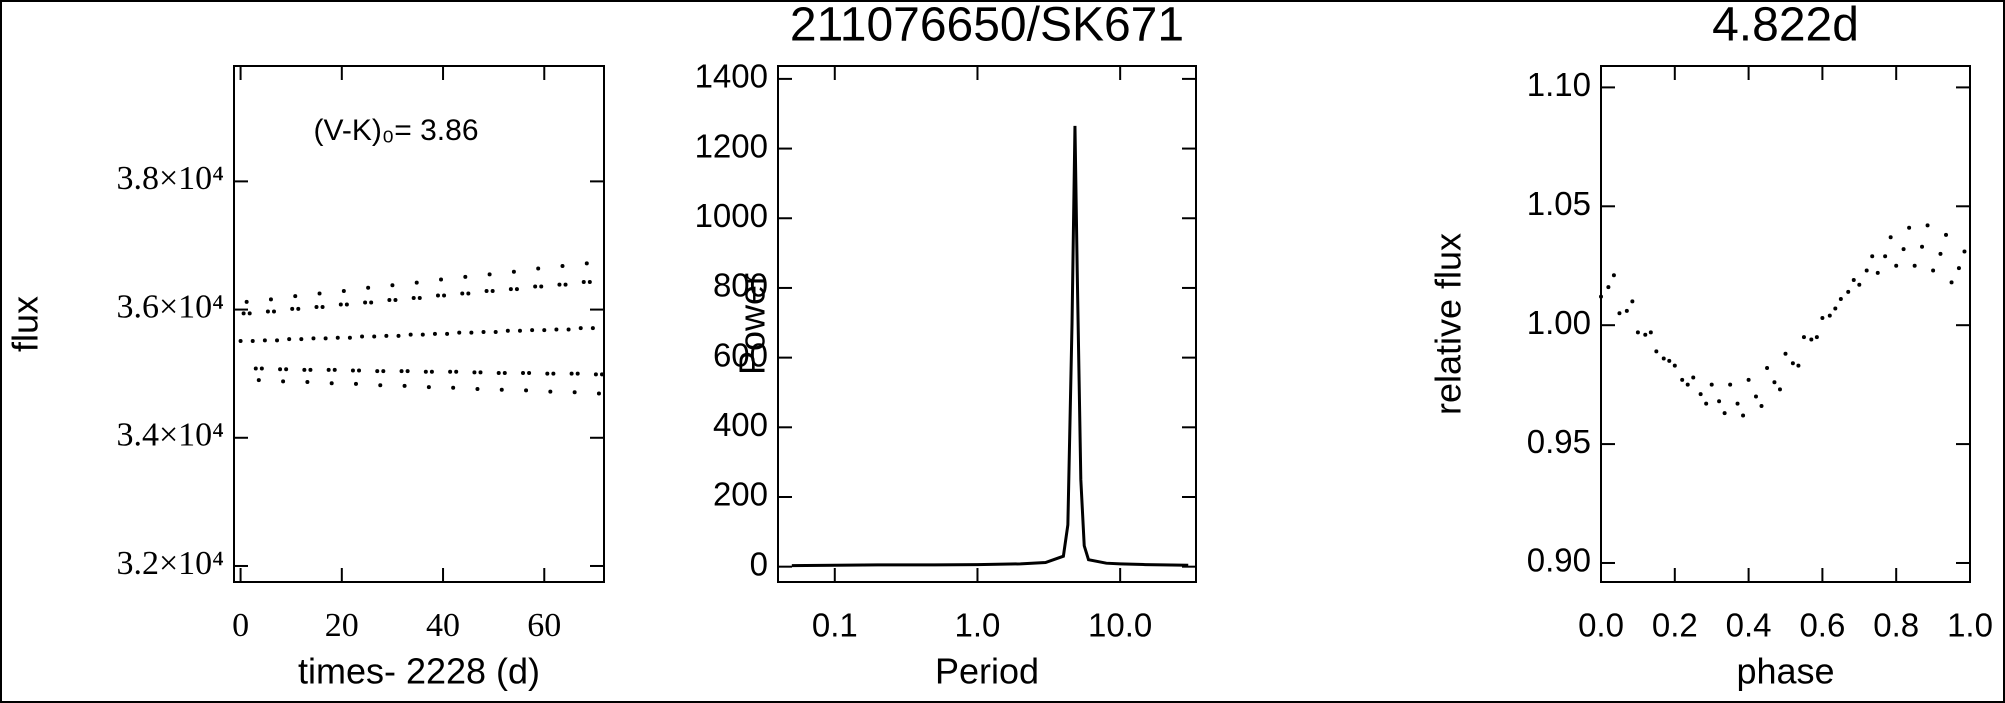 This screenshot has height=703, width=2005. Describe the element at coordinates (740, 285) in the screenshot. I see `y-tick-label: 800` at that location.